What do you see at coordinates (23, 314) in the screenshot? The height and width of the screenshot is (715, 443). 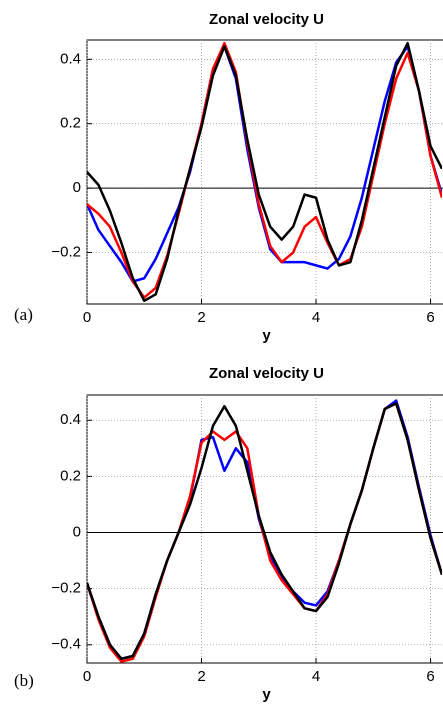 I see `panel-label: (a)` at bounding box center [23, 314].